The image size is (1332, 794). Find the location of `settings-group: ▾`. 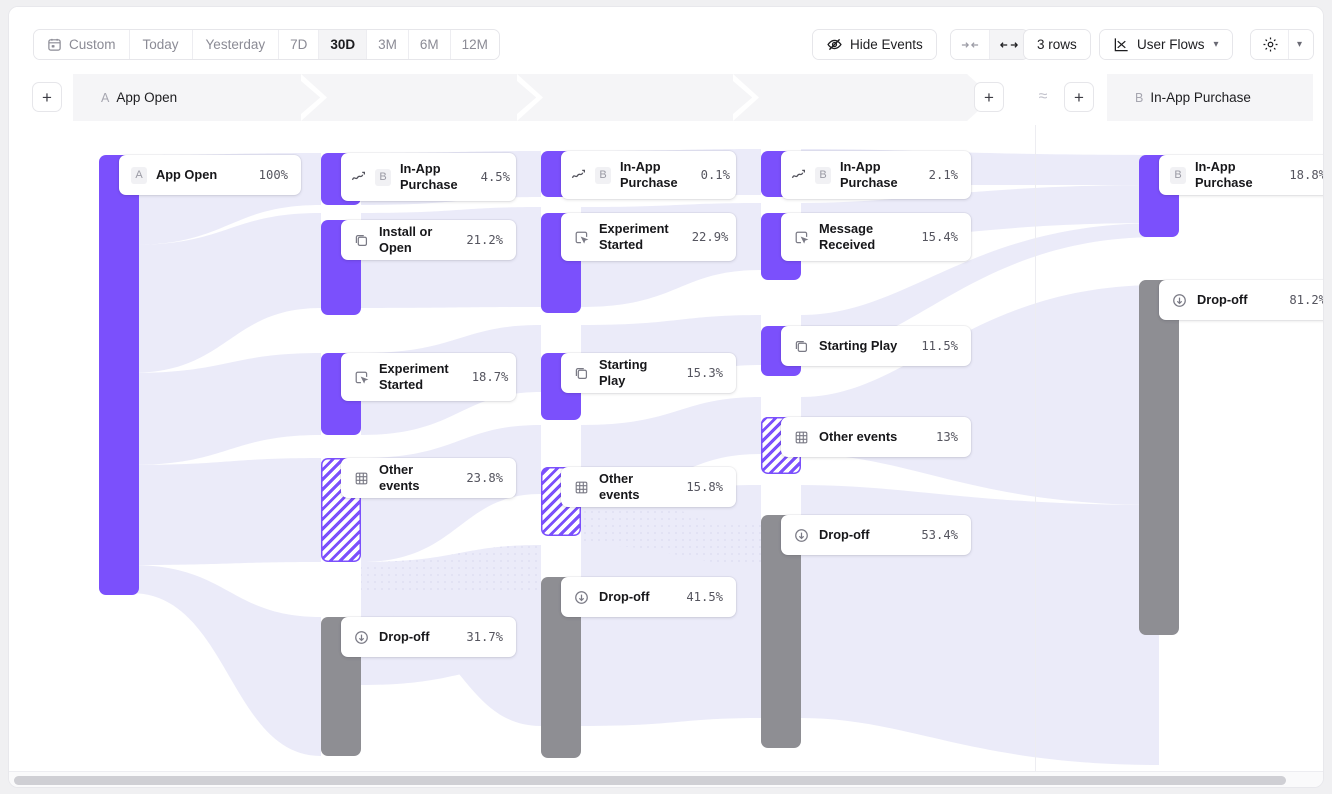

settings-group: ▾ is located at coordinates (1282, 44).